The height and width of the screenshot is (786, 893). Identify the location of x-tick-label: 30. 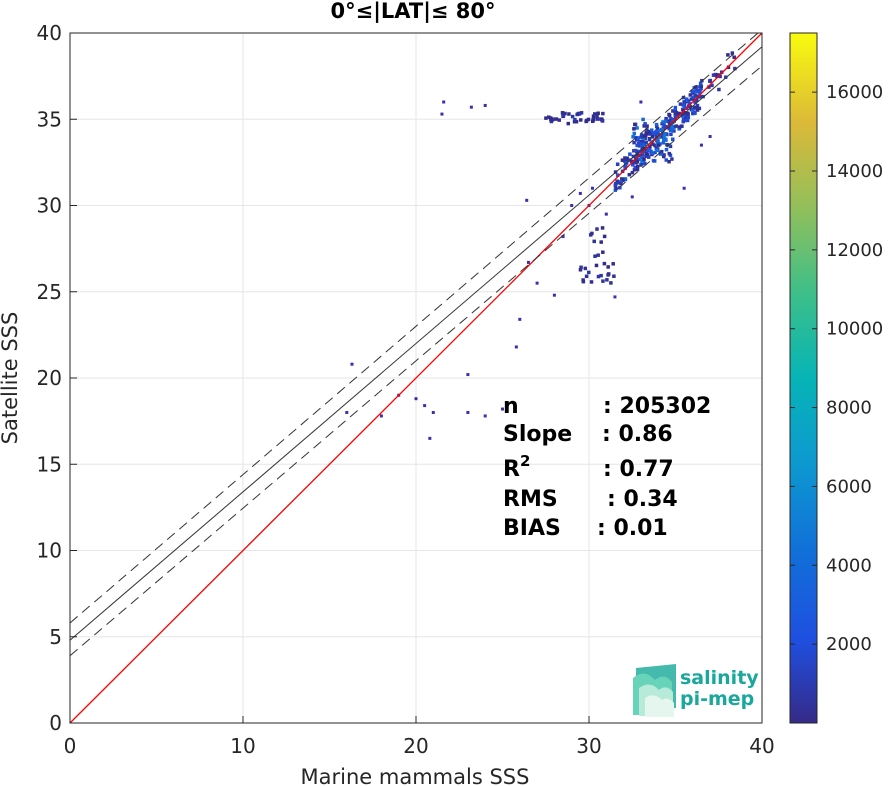
(588, 746).